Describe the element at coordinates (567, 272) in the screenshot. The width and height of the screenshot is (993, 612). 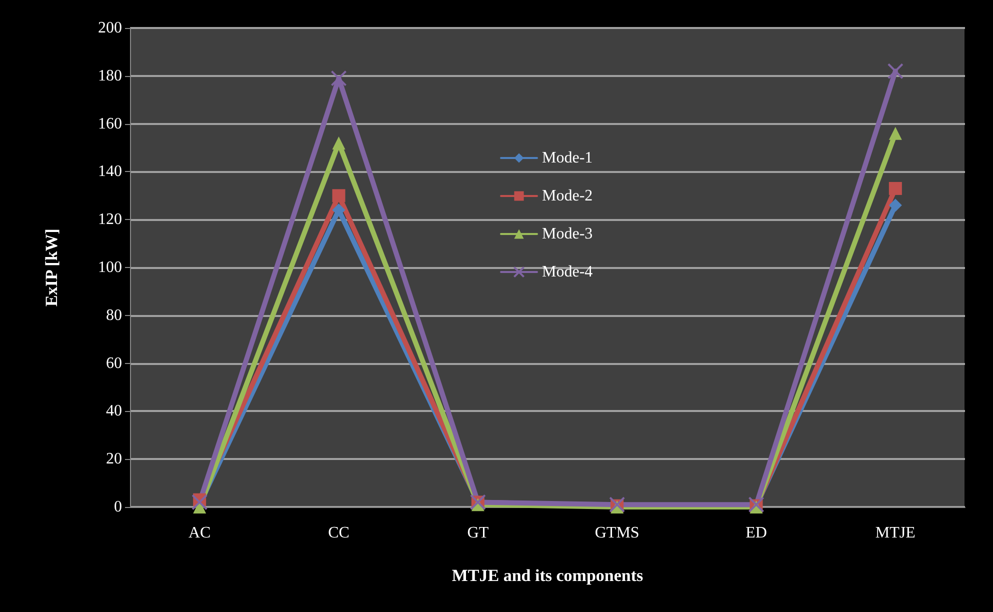
I see `legend-label: Mode-4` at that location.